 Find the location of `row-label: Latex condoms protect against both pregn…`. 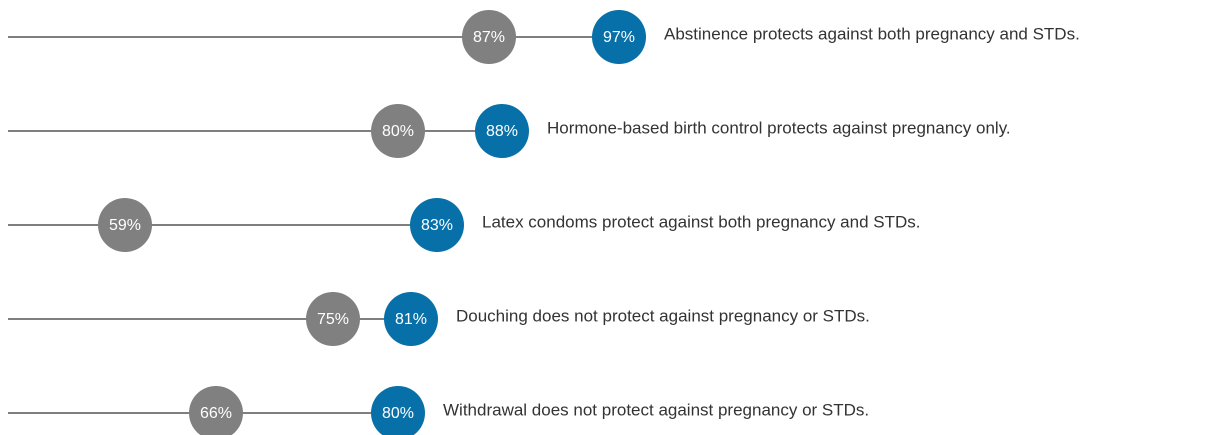

row-label: Latex condoms protect against both pregn… is located at coordinates (701, 221).